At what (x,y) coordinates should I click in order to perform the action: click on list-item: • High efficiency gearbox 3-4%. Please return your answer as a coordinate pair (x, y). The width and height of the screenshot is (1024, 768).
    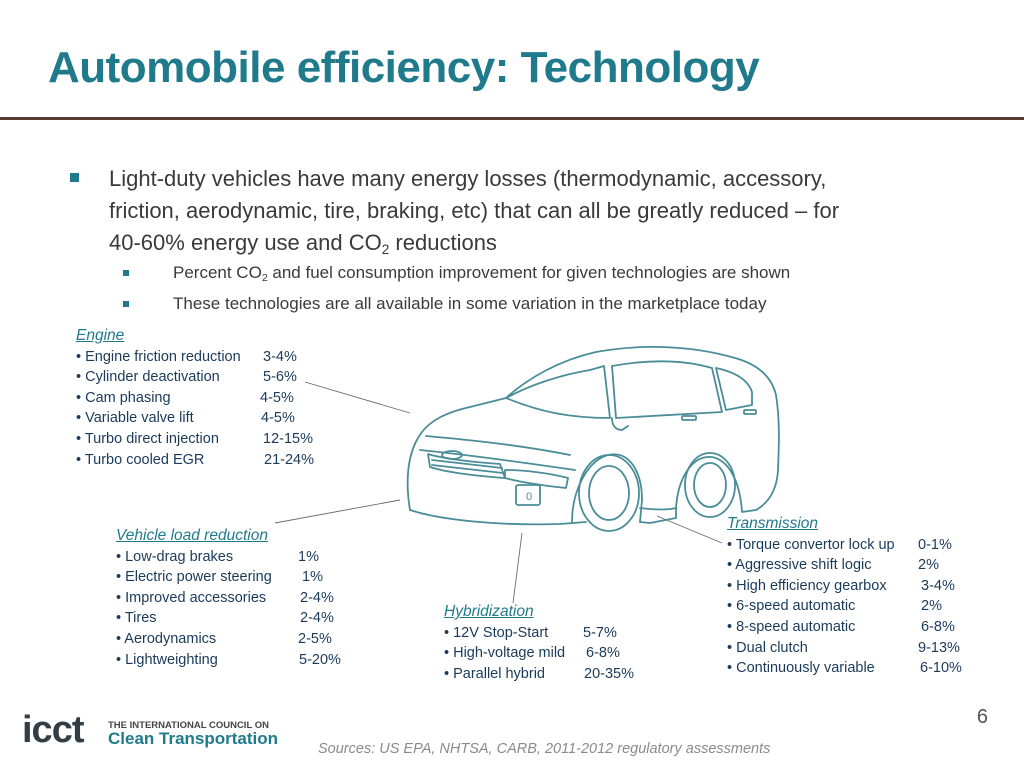
    Looking at the image, I should click on (841, 585).